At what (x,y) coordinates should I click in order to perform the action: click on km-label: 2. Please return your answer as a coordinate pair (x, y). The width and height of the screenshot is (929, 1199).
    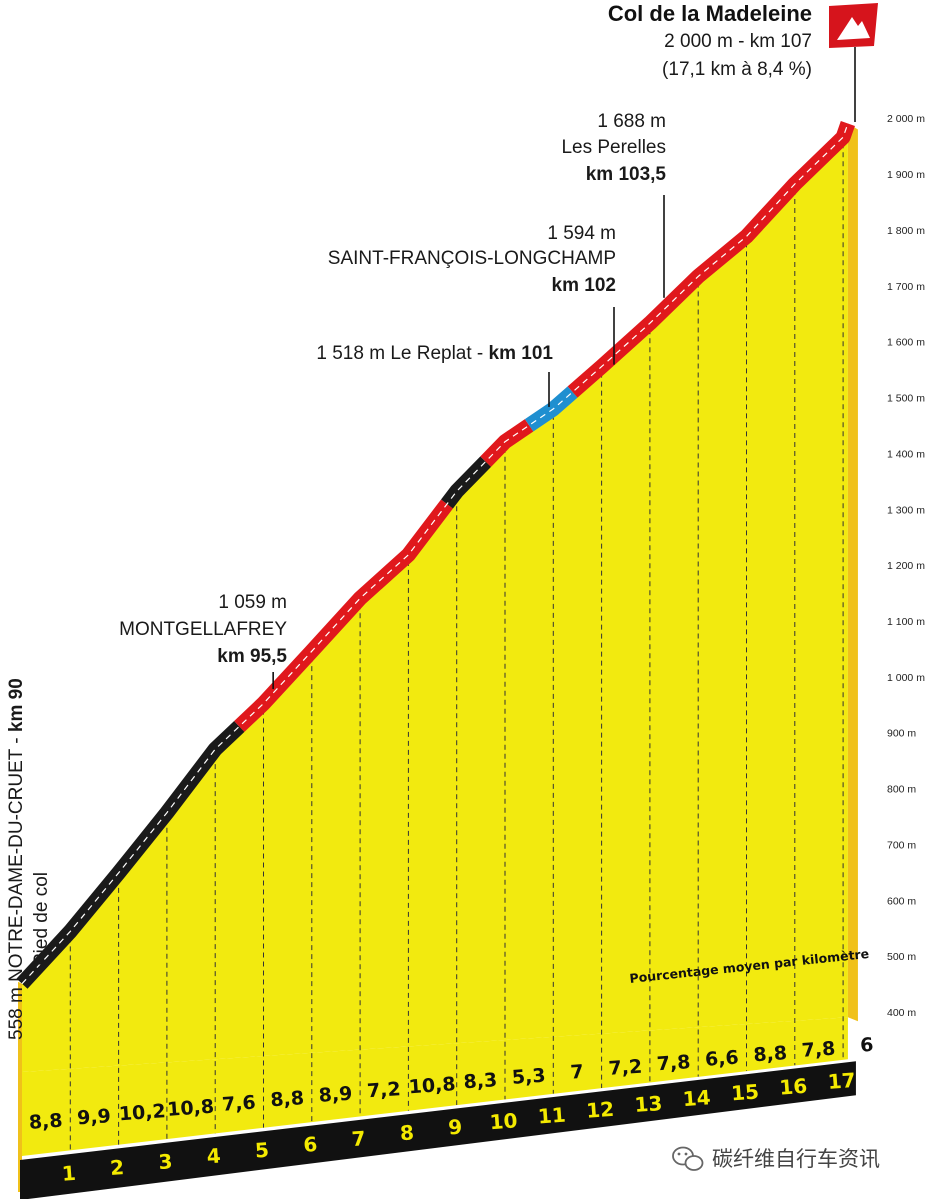
    Looking at the image, I should click on (117, 1167).